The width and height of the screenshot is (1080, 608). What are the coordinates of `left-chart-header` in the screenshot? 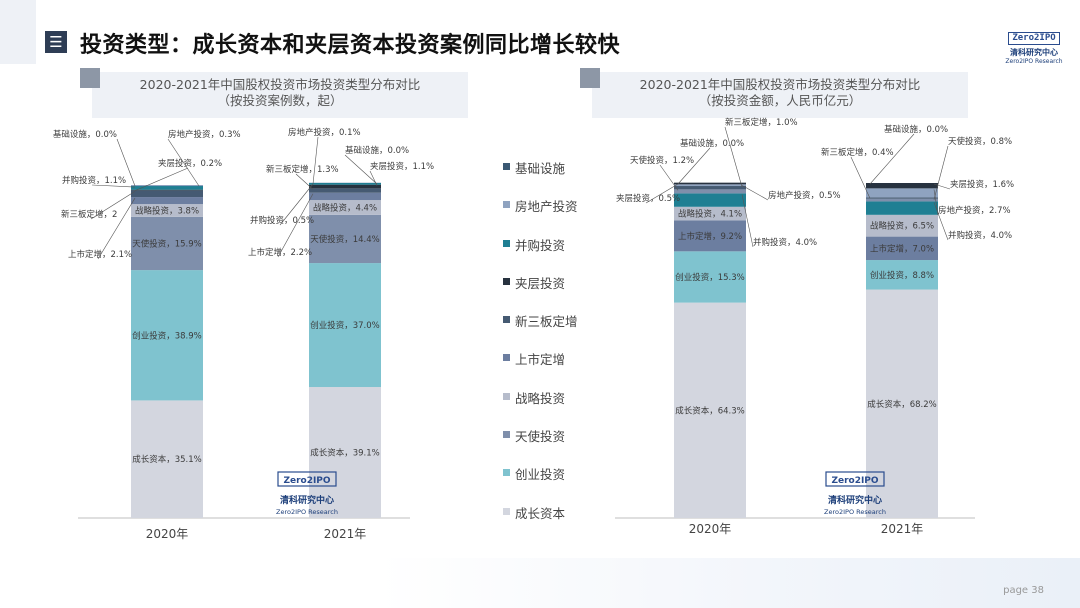 It's located at (274, 93).